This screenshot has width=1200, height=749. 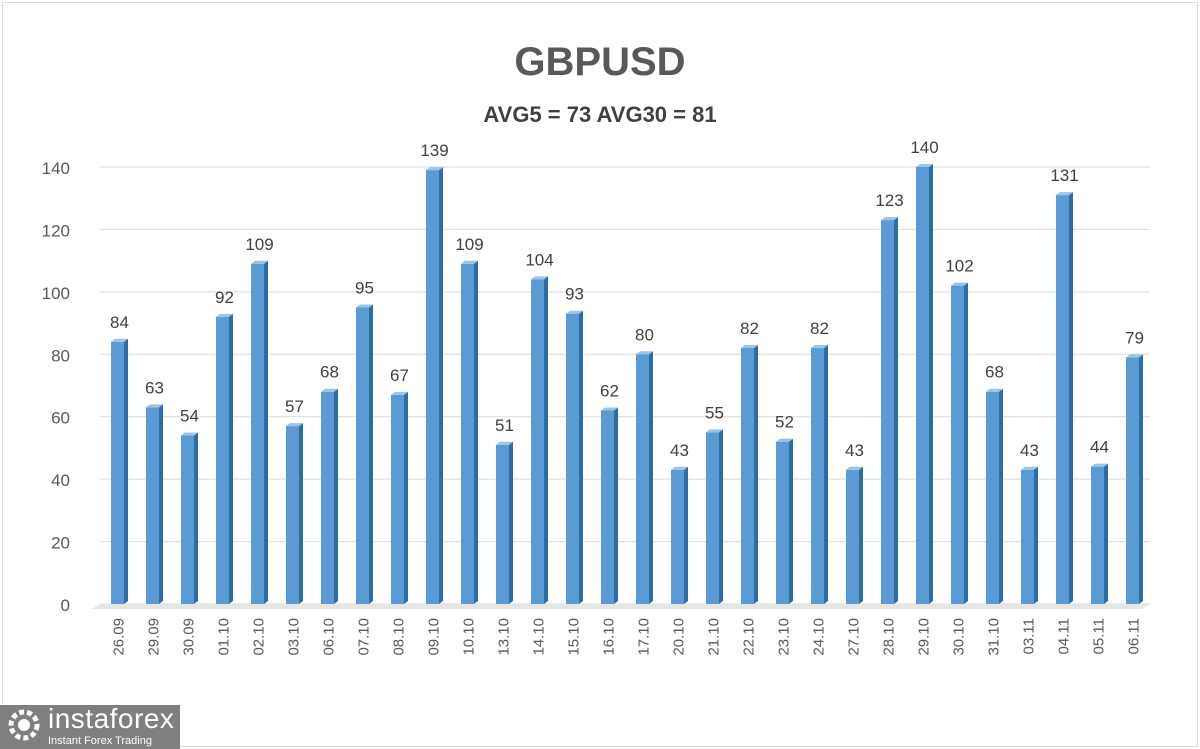 What do you see at coordinates (1029, 636) in the screenshot?
I see `x-tick-label: 03.11` at bounding box center [1029, 636].